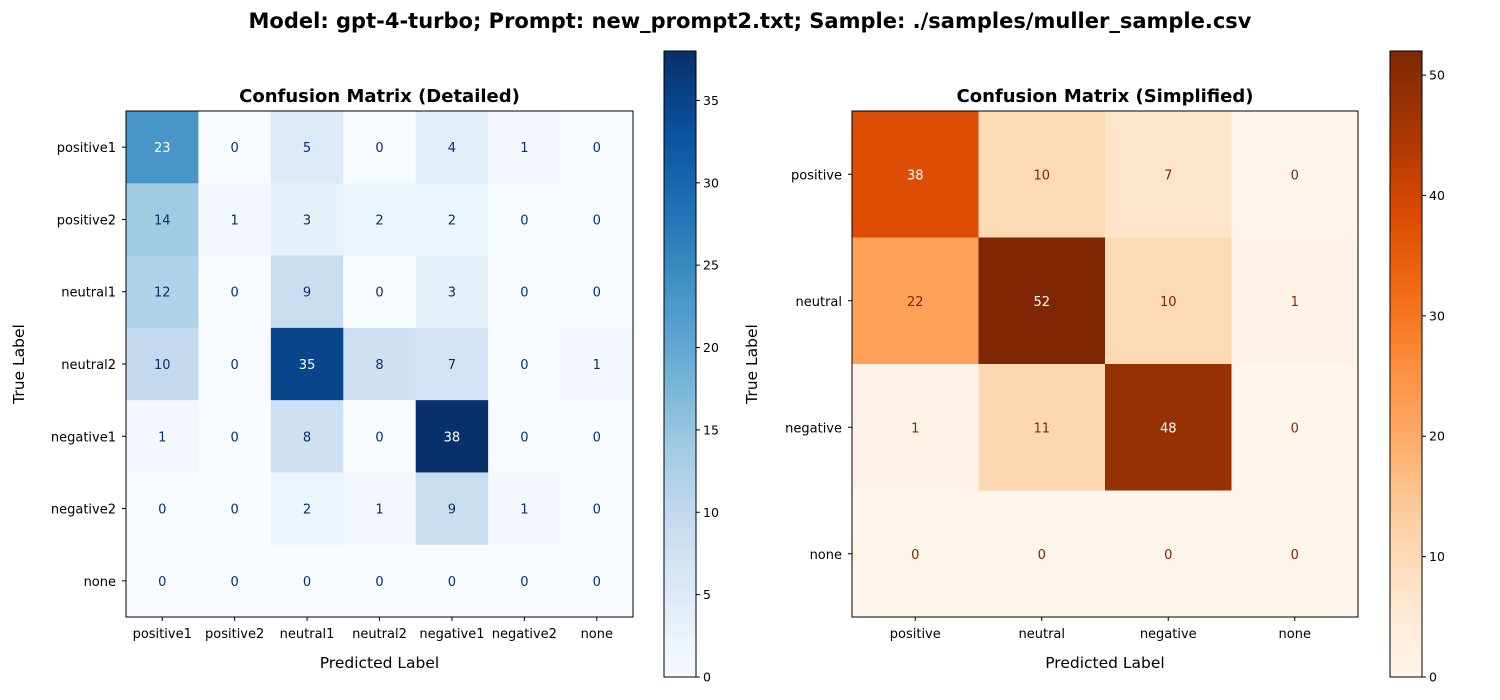  I want to click on x-tick-label: neutral2, so click(379, 634).